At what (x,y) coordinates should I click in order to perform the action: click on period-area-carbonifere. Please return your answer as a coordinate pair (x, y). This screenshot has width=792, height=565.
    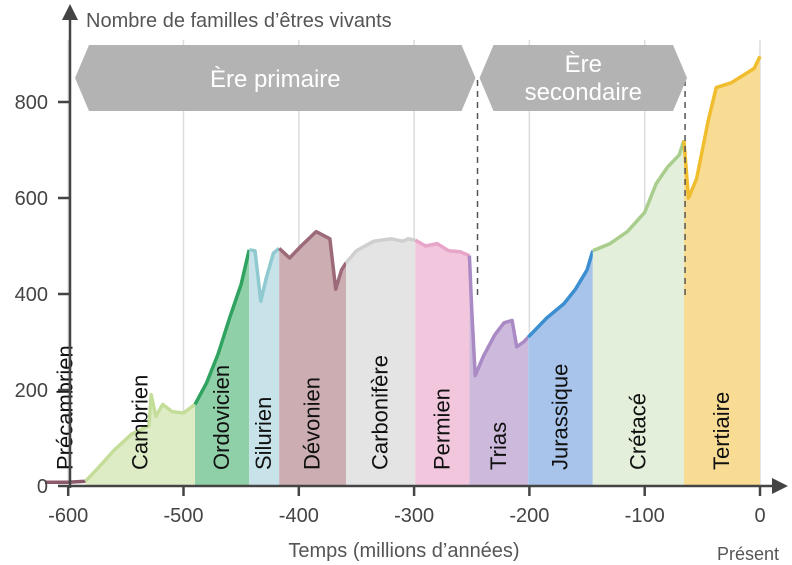
    Looking at the image, I should click on (381, 362).